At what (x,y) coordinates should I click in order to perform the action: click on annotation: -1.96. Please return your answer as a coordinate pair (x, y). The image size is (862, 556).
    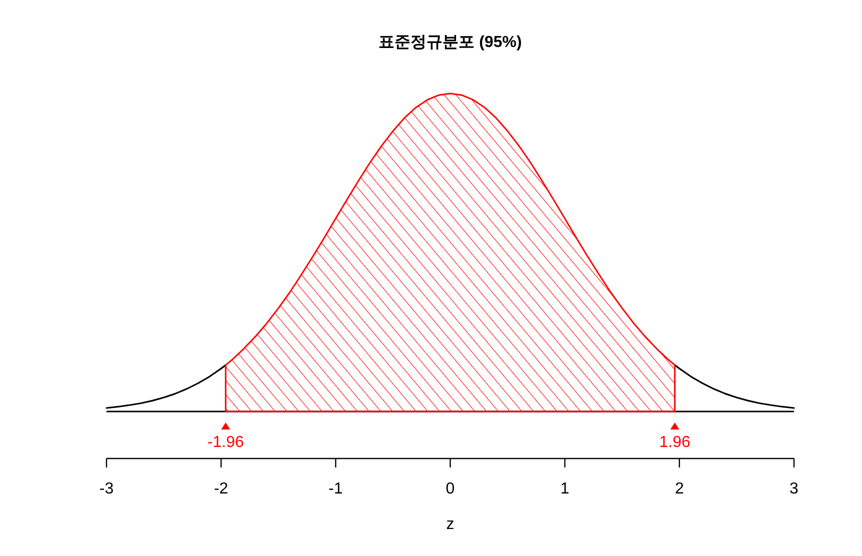
    Looking at the image, I should click on (225, 442).